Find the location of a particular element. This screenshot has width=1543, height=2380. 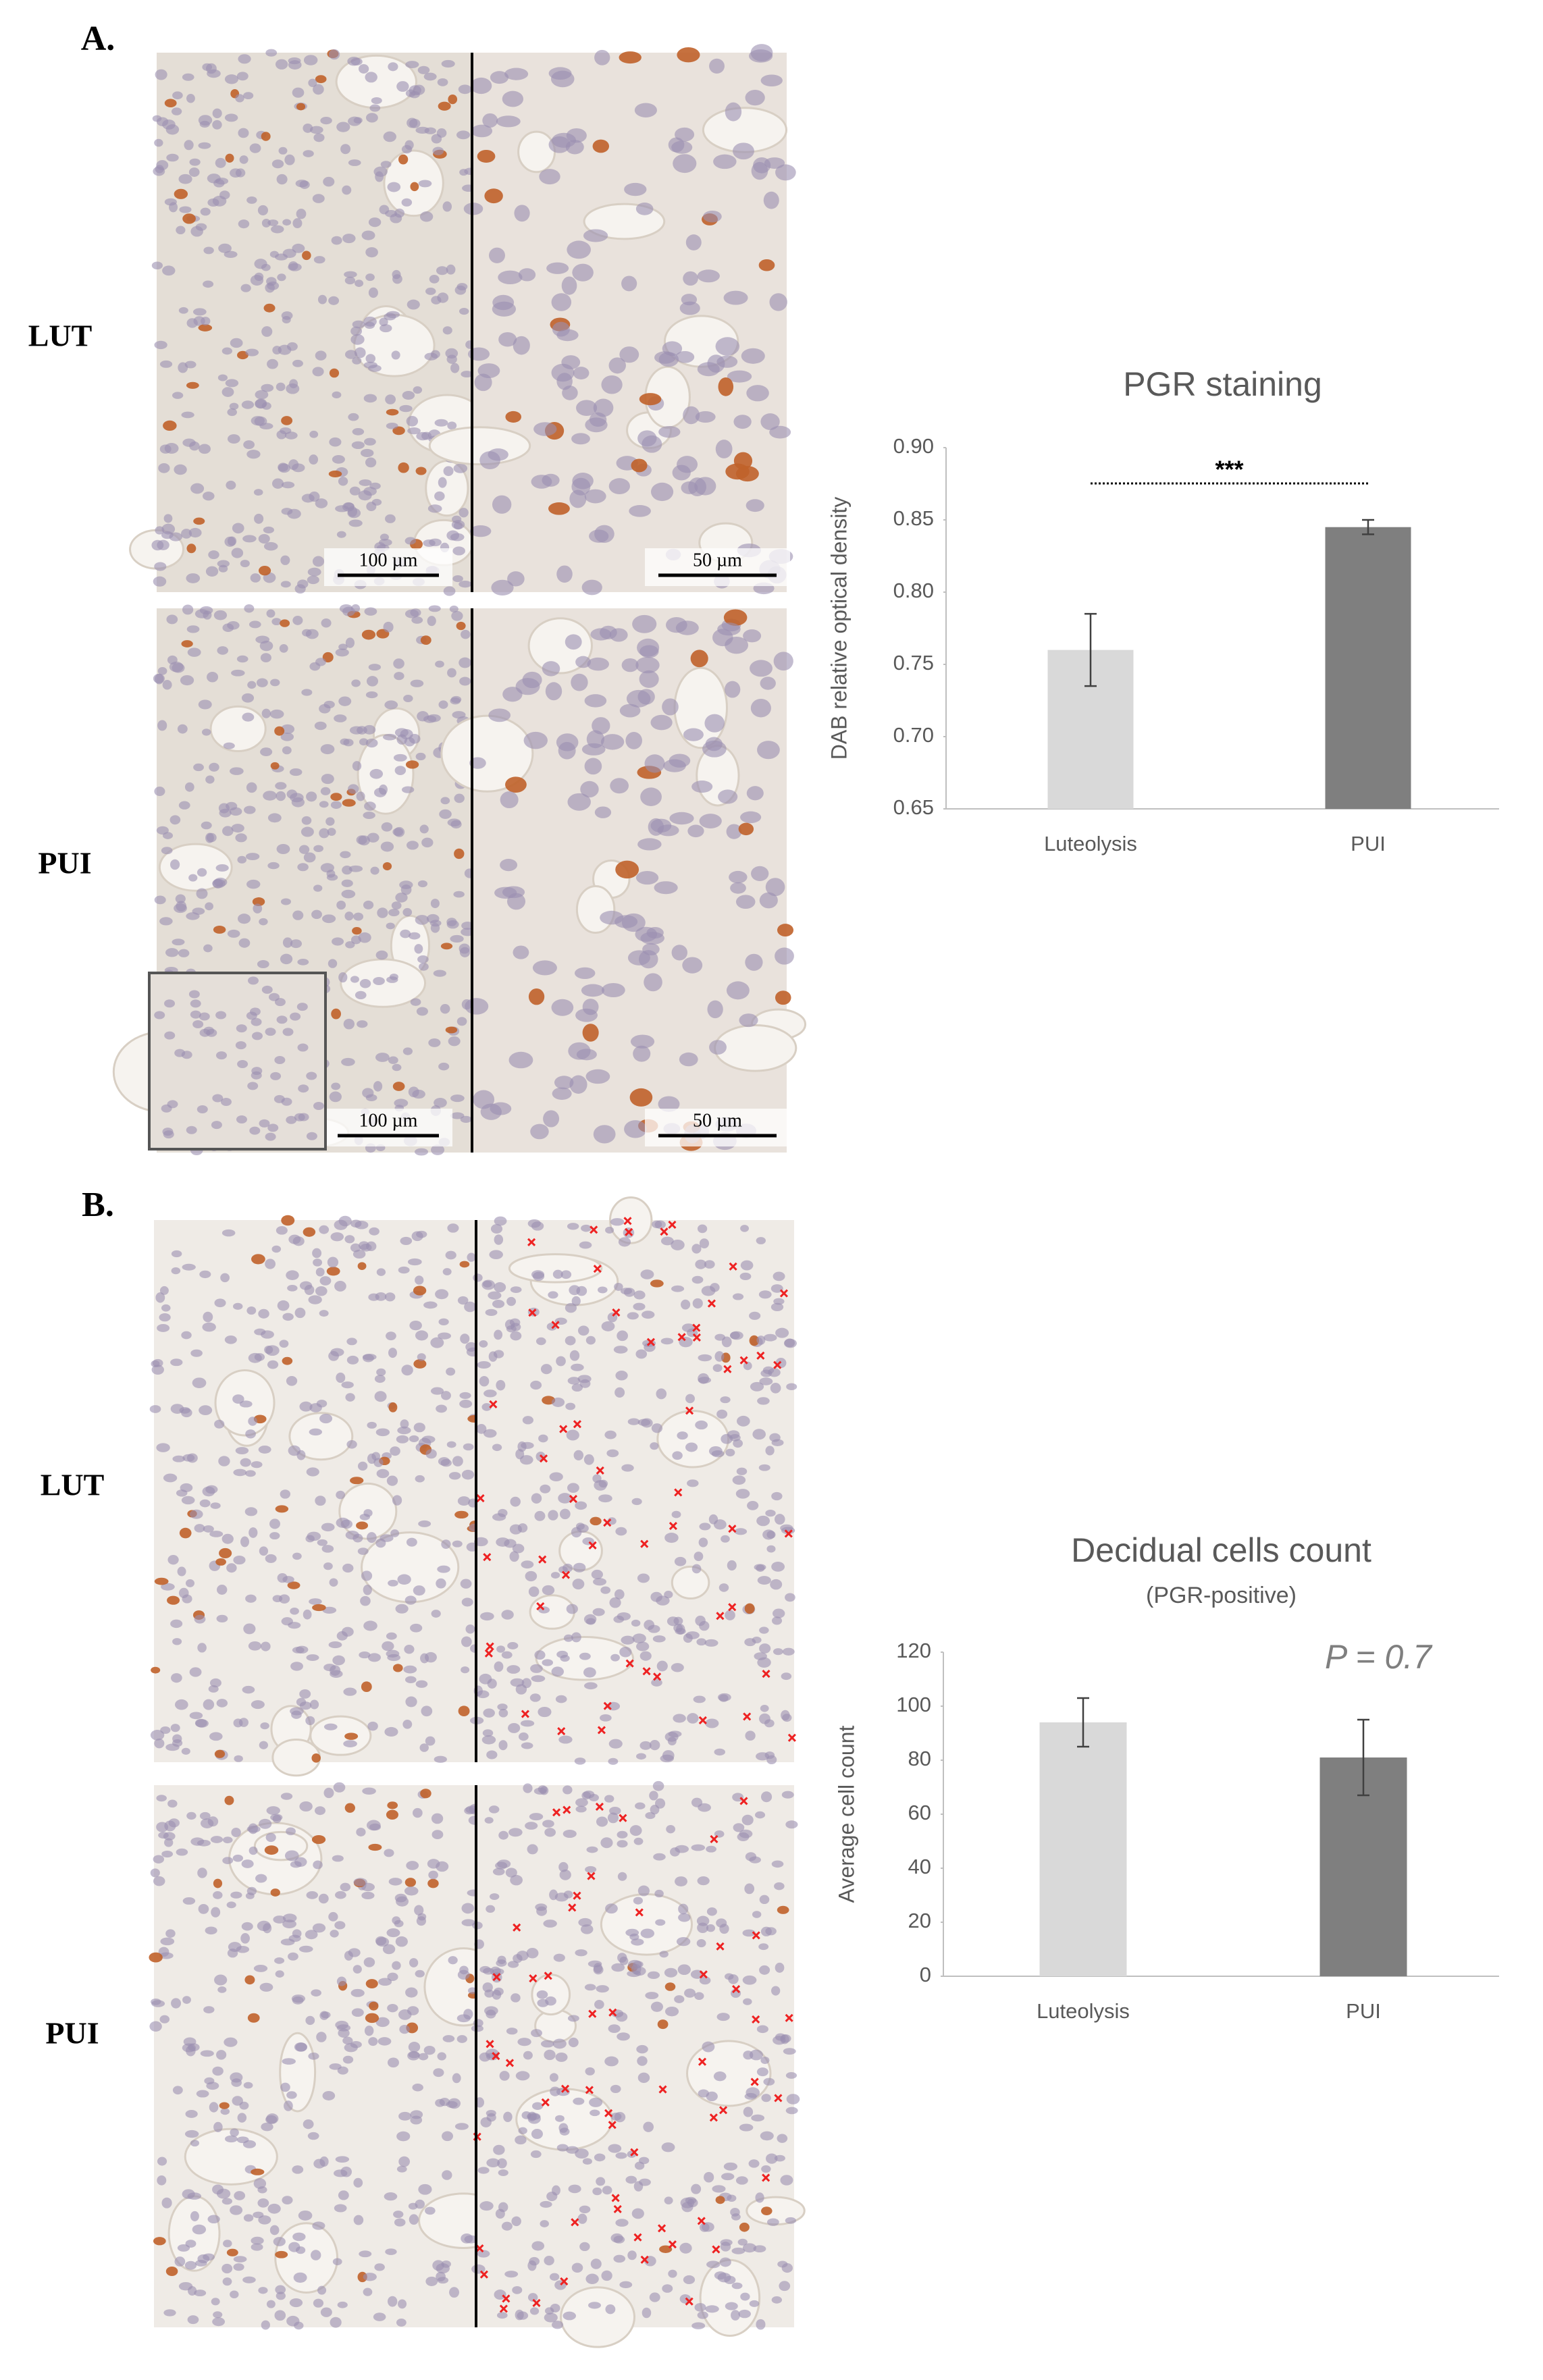

scale-bar-bg is located at coordinates (718, 1127).